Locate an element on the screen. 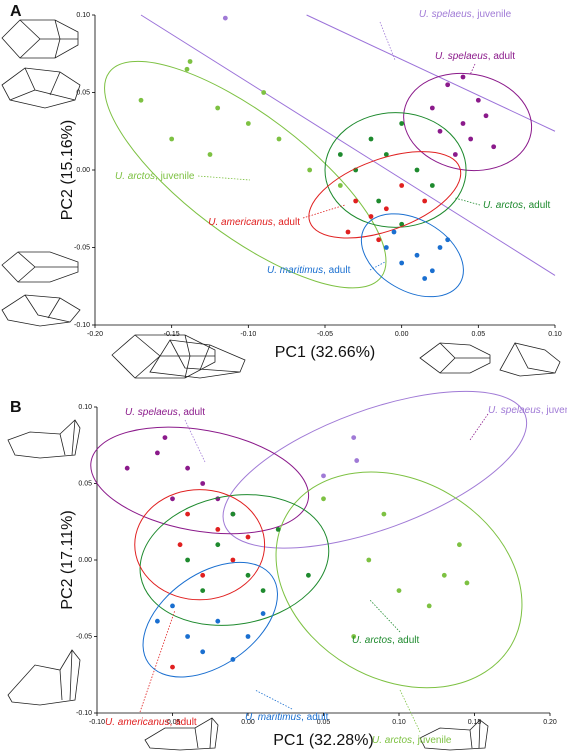  x-tick-label: 0.05 is located at coordinates (324, 722).